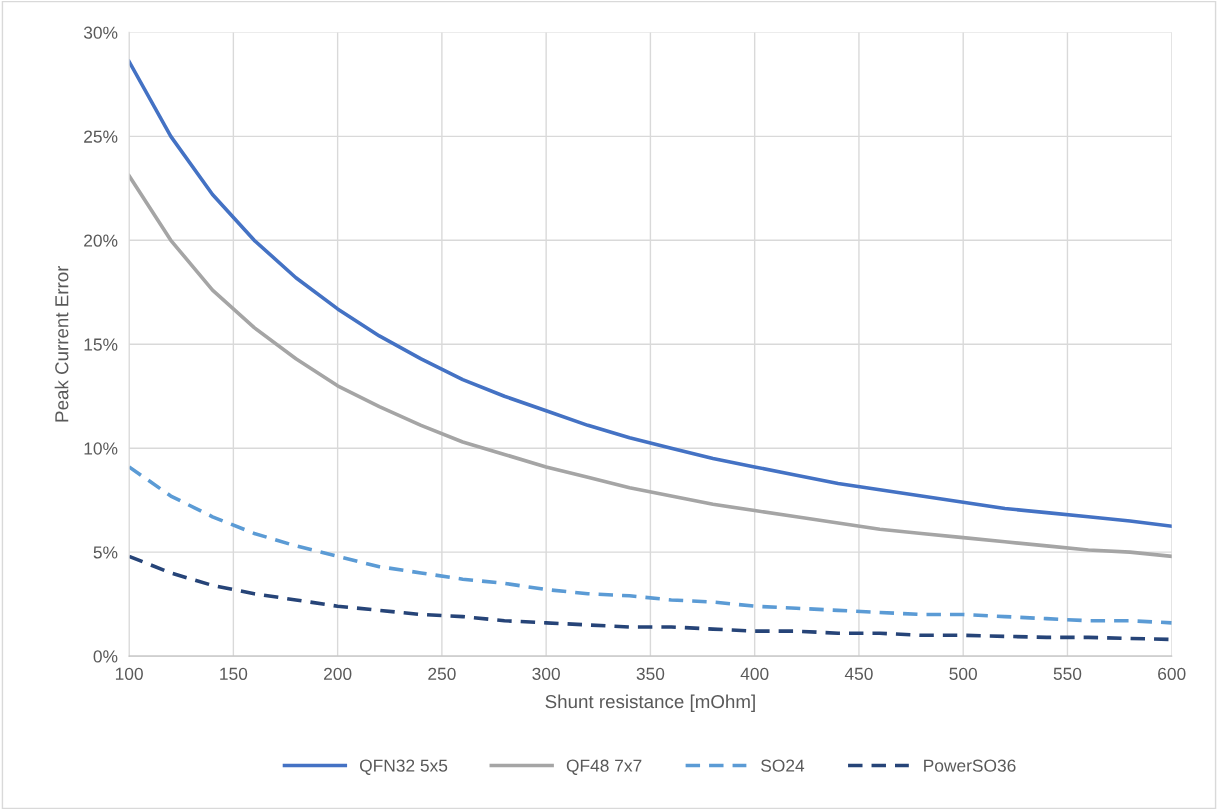  Describe the element at coordinates (442, 673) in the screenshot. I see `x-tick-label: 250` at that location.